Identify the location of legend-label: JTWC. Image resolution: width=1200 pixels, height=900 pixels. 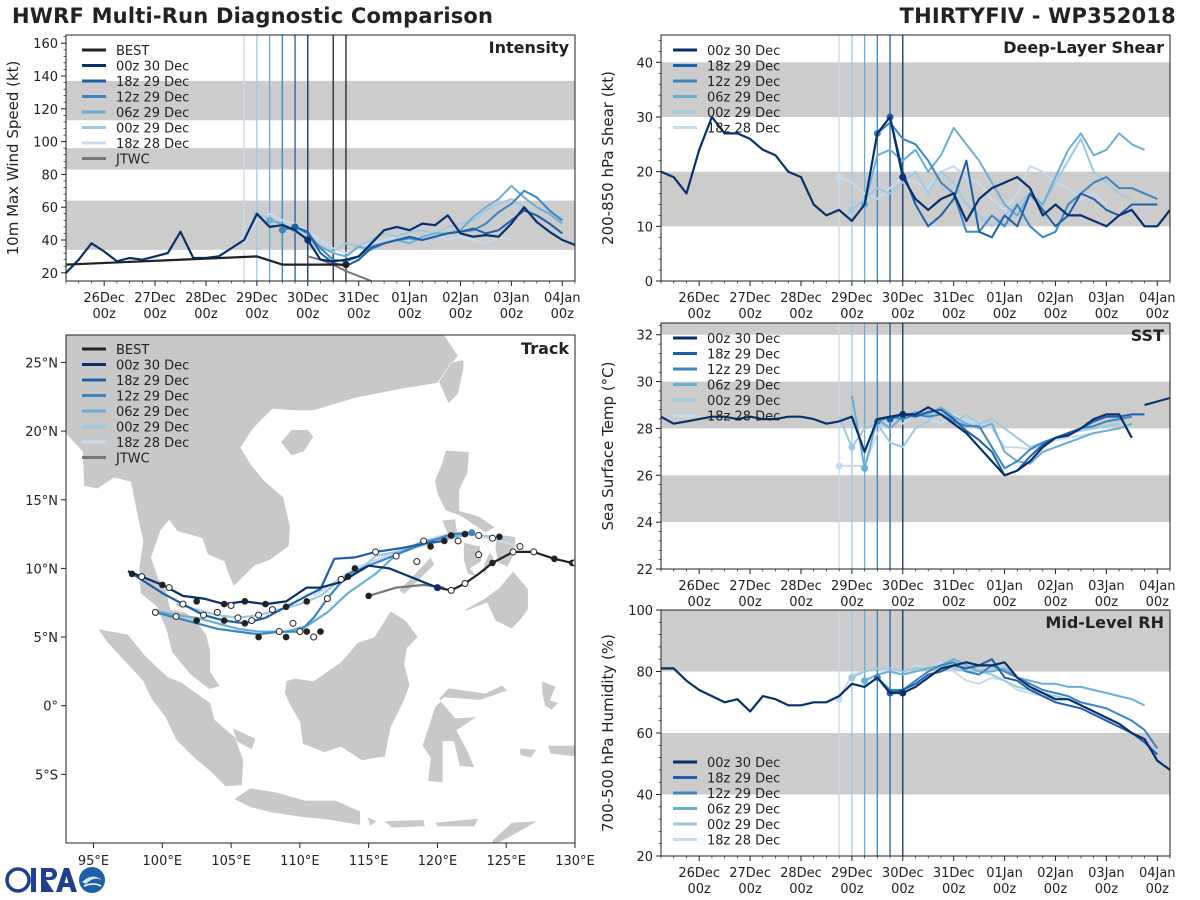
(132, 459).